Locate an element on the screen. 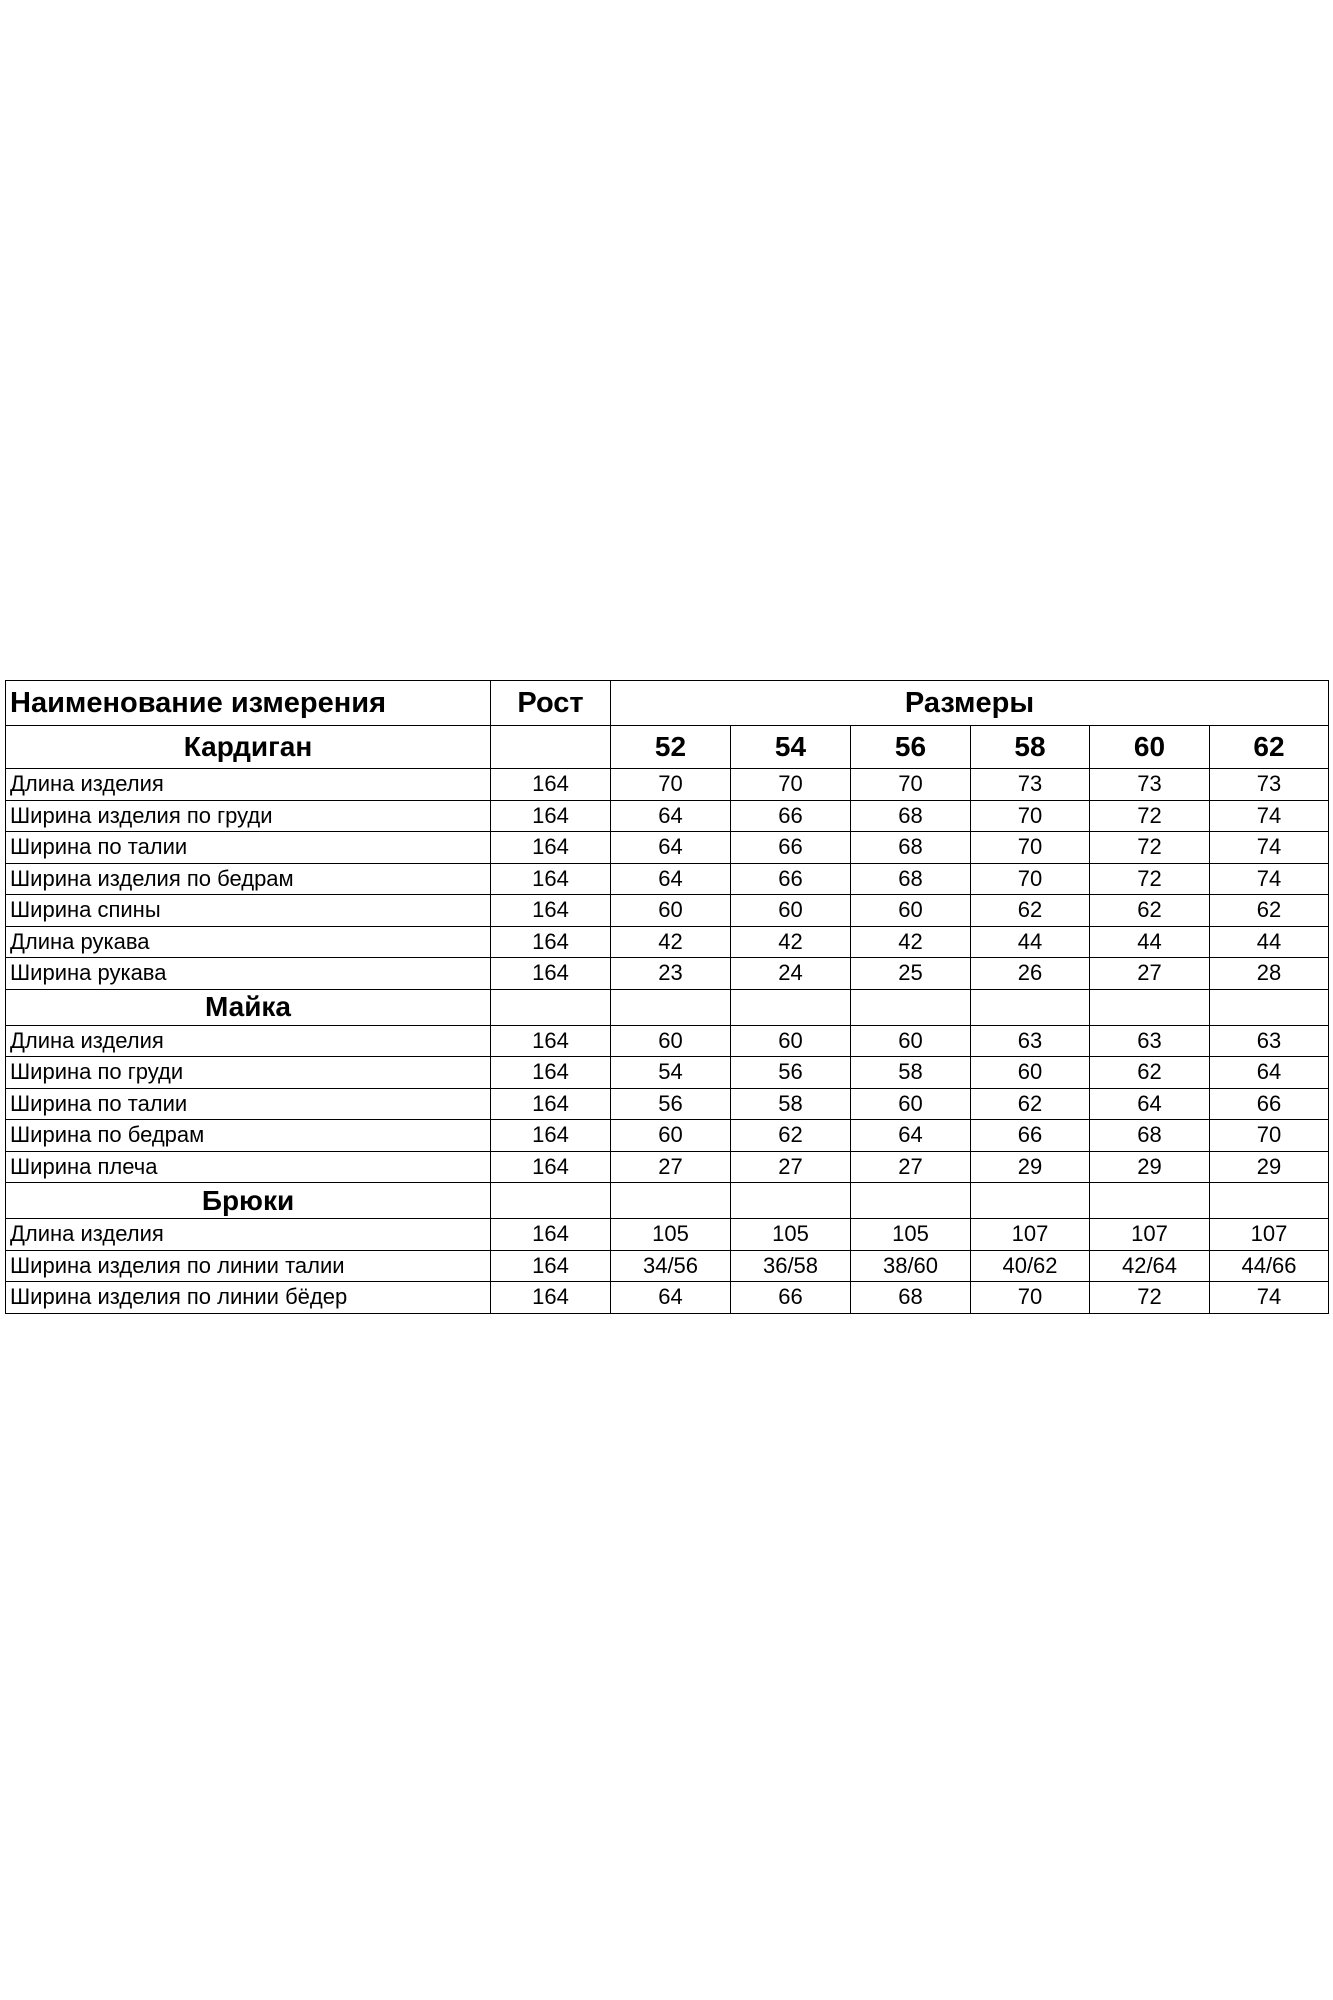  size-label: 54 is located at coordinates (790, 747).